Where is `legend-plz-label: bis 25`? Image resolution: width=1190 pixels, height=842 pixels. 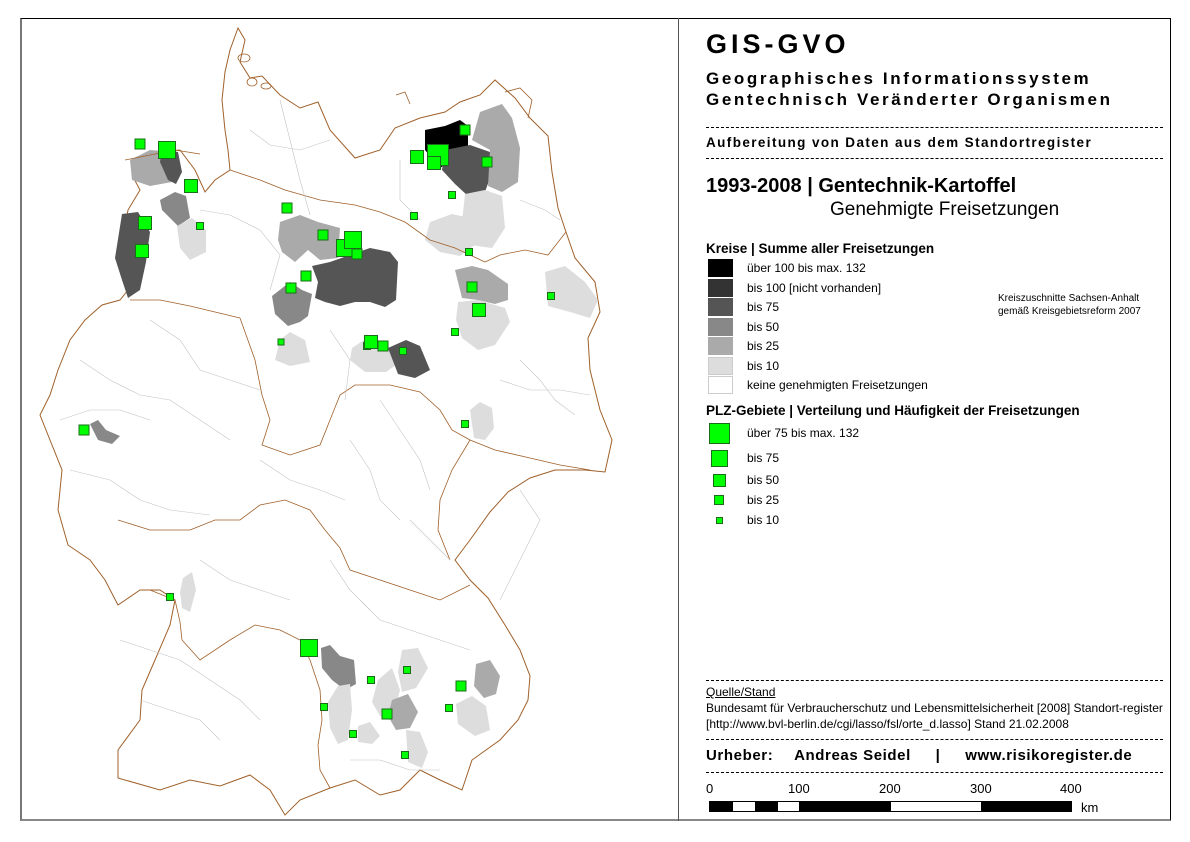 legend-plz-label: bis 25 is located at coordinates (763, 500).